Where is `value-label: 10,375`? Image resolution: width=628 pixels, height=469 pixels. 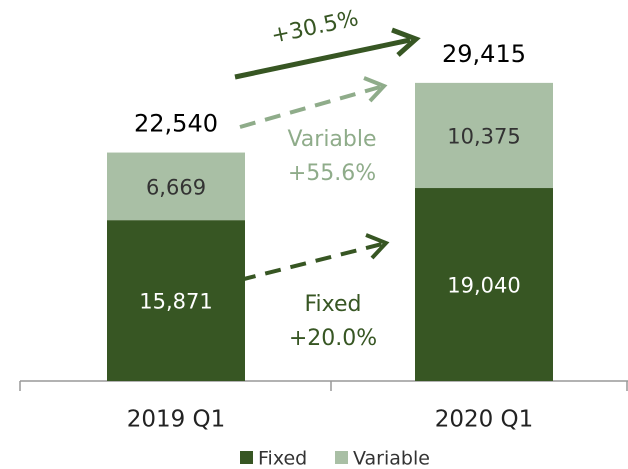 value-label: 10,375 is located at coordinates (483, 136).